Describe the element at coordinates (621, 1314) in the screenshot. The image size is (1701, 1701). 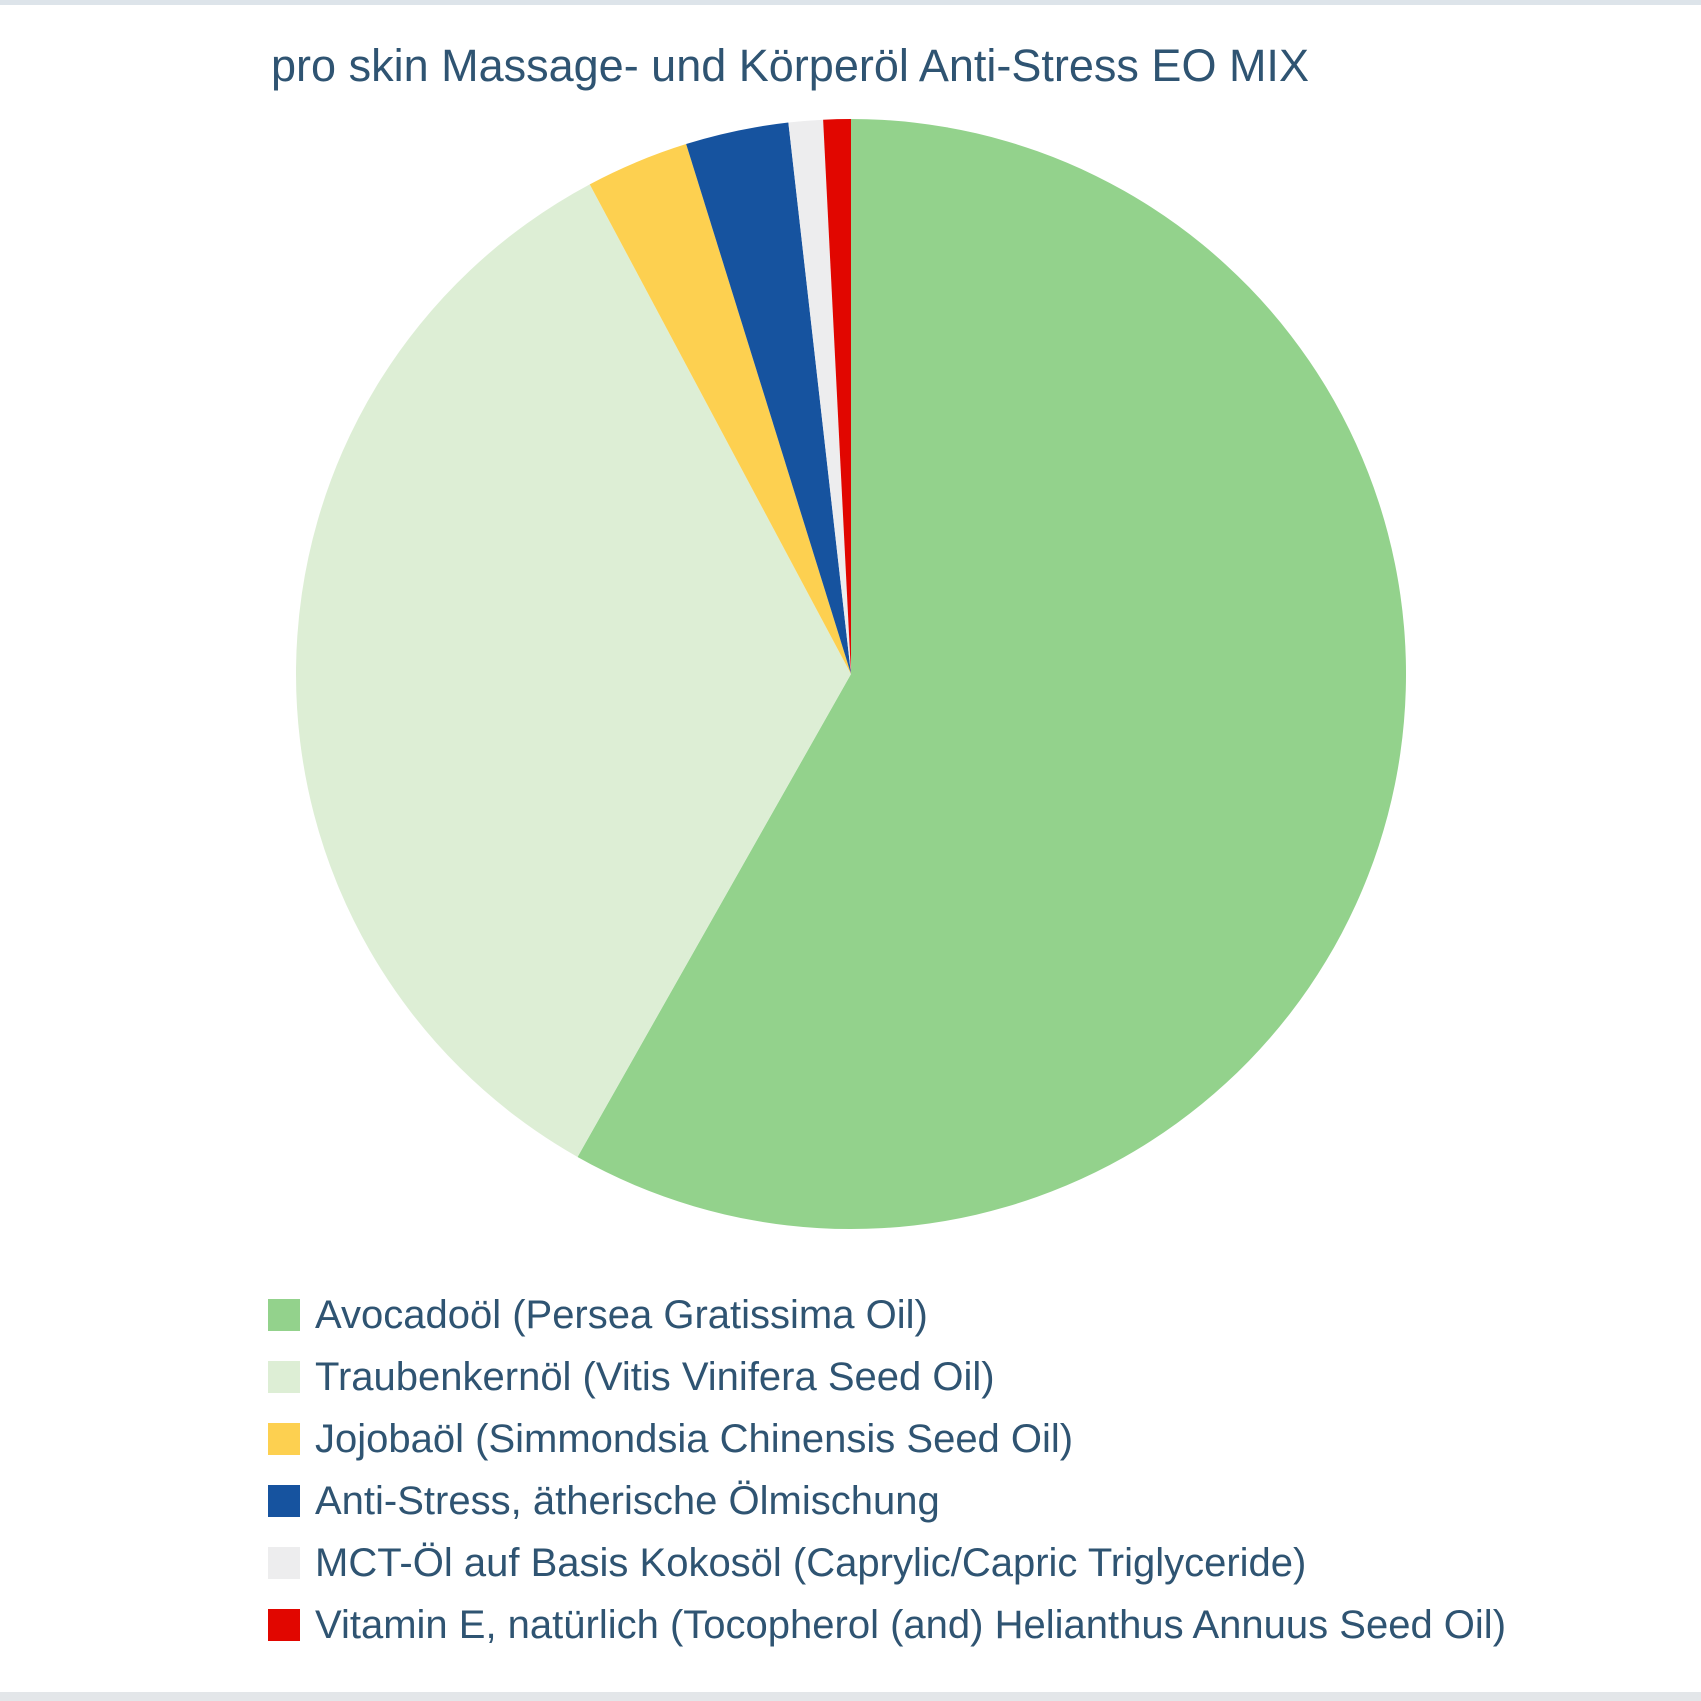
I see `legend-label-0: Avocadoöl (Persea Gratissima Oil)` at that location.